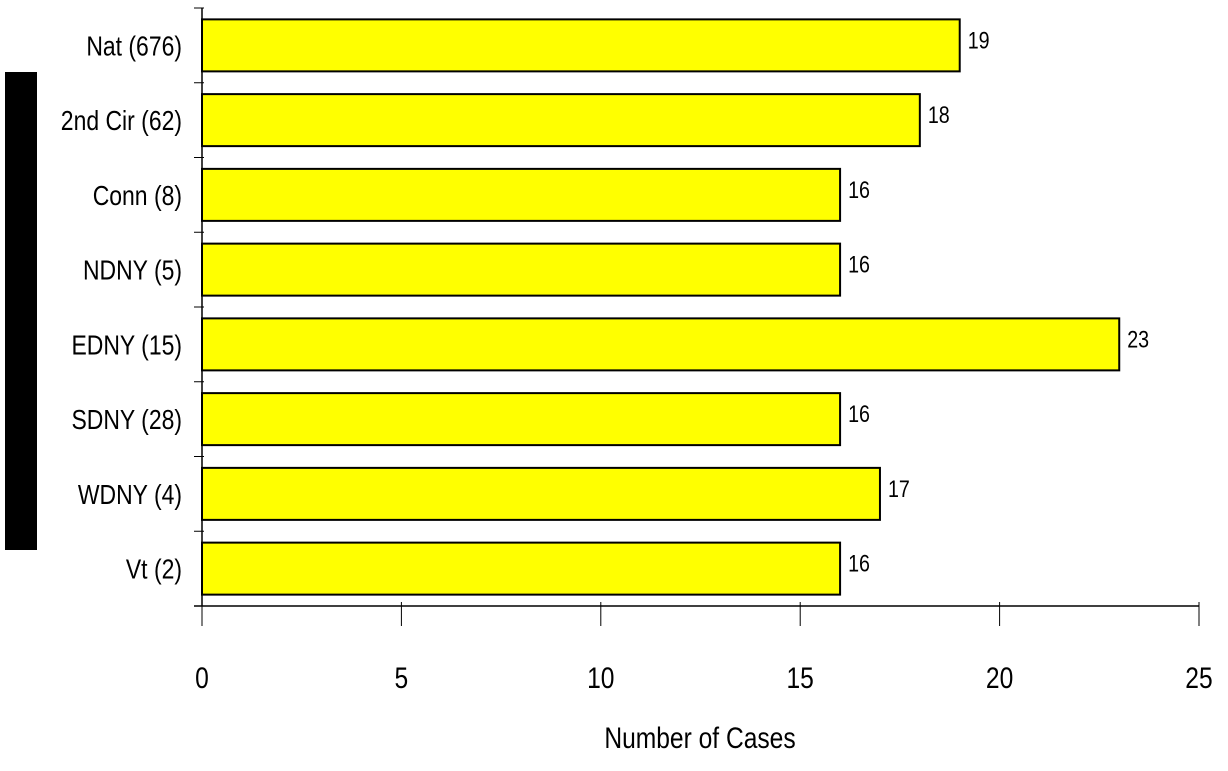 This screenshot has width=1228, height=771. Describe the element at coordinates (402, 678) in the screenshot. I see `x-tick-label: 5` at that location.